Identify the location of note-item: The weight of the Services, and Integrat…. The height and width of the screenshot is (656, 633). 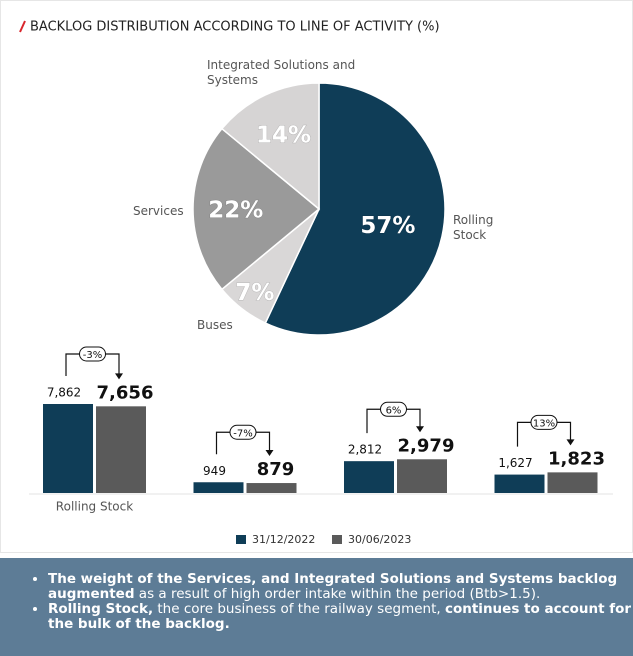
(340, 587).